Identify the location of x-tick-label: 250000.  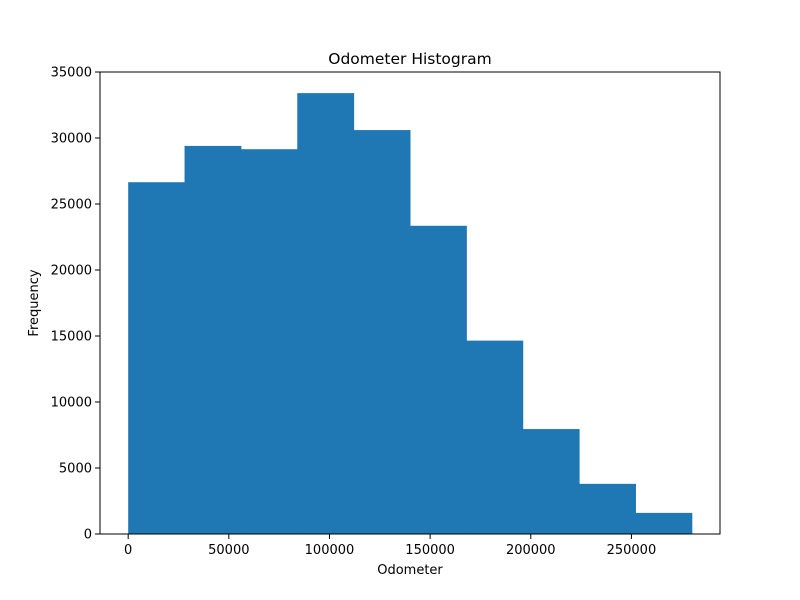
(632, 550).